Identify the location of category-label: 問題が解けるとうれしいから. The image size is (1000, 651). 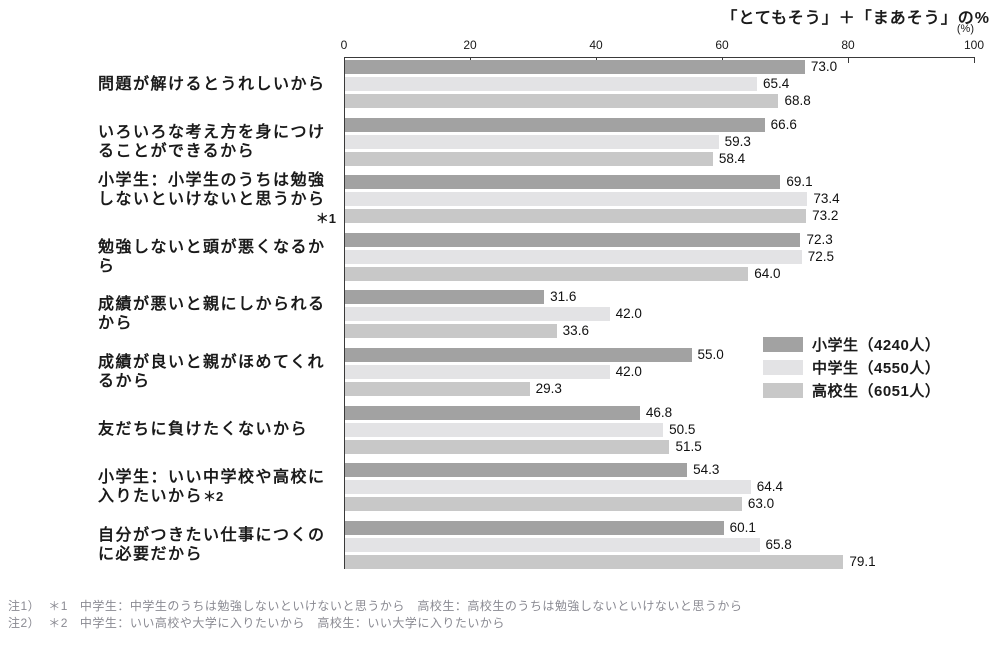
(217, 84).